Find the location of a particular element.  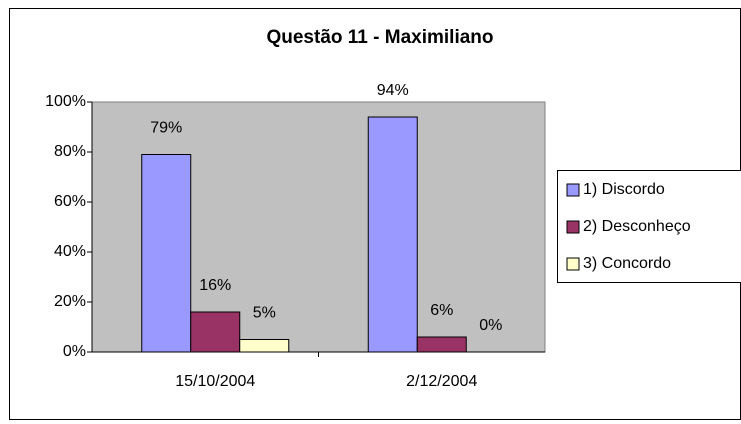

legend is located at coordinates (649, 226).